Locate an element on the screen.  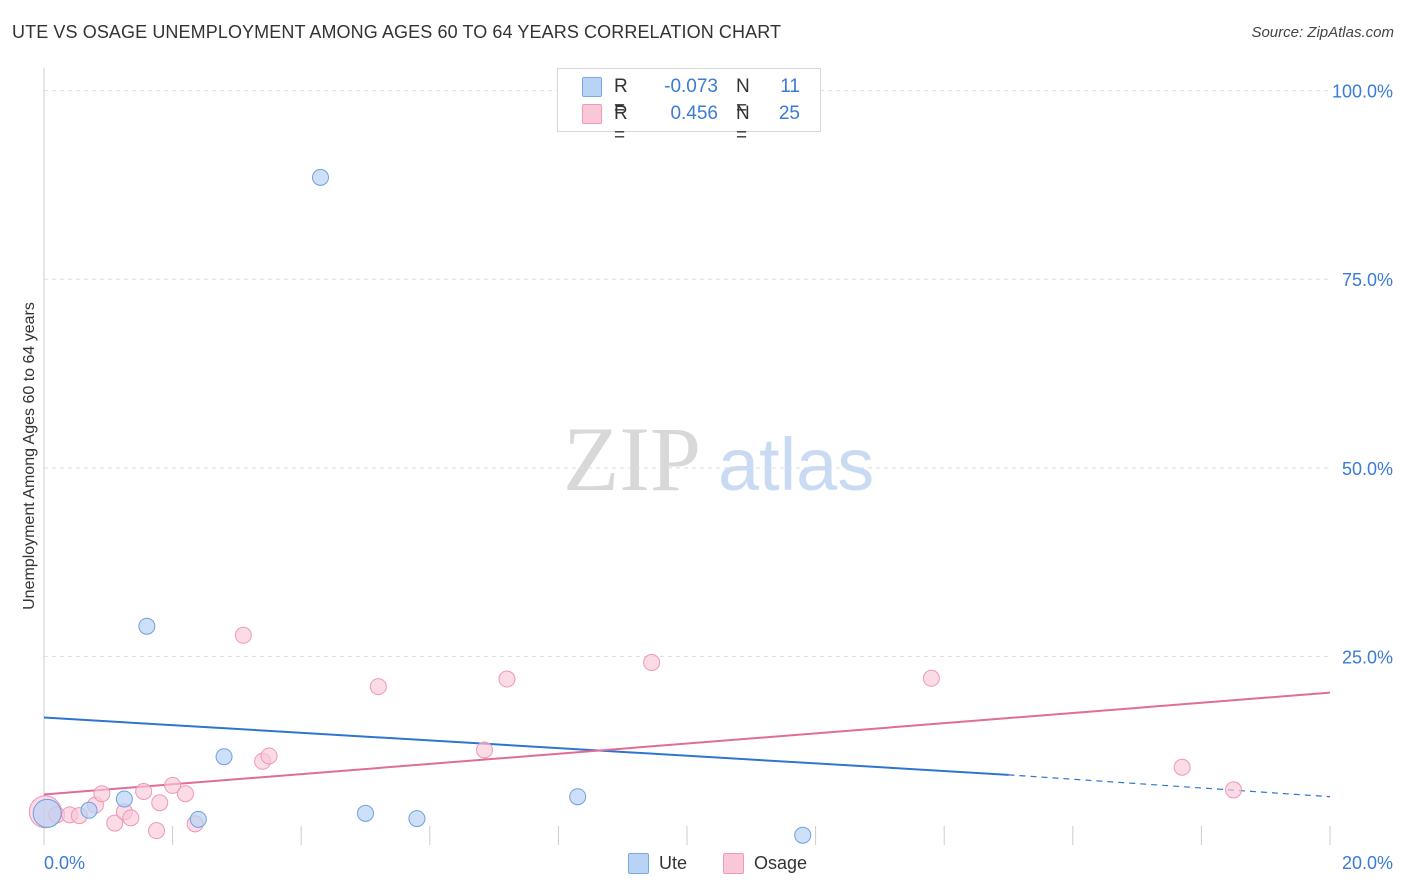
ute-trend-line is located at coordinates (526, 746).